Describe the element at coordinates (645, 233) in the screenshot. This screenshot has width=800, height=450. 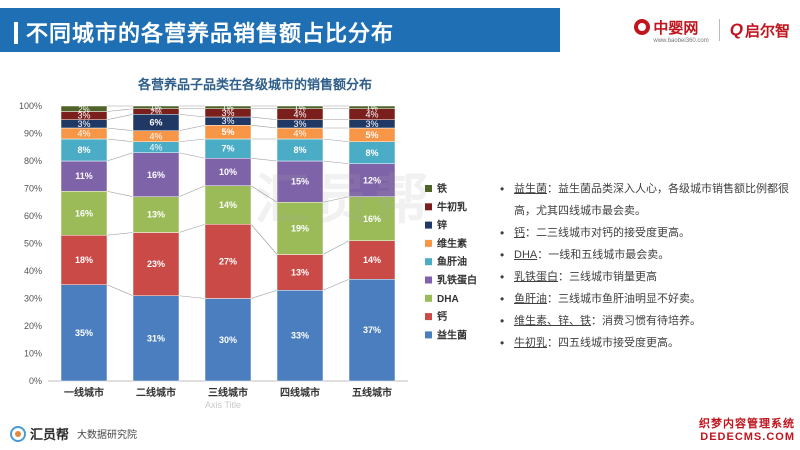
I see `insight-item: 钙：二三线城市对钙的接受度更高。` at that location.